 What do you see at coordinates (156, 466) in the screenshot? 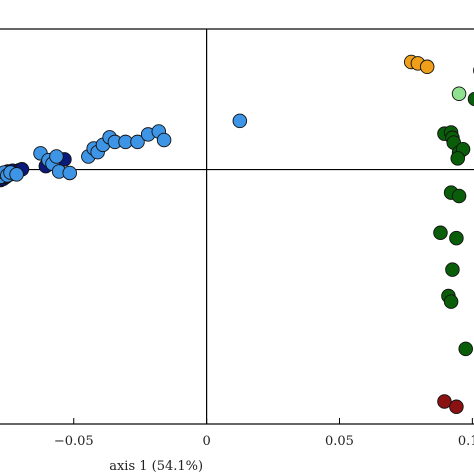
I see `x-axis-title: axis 1 (54.1%)` at bounding box center [156, 466].